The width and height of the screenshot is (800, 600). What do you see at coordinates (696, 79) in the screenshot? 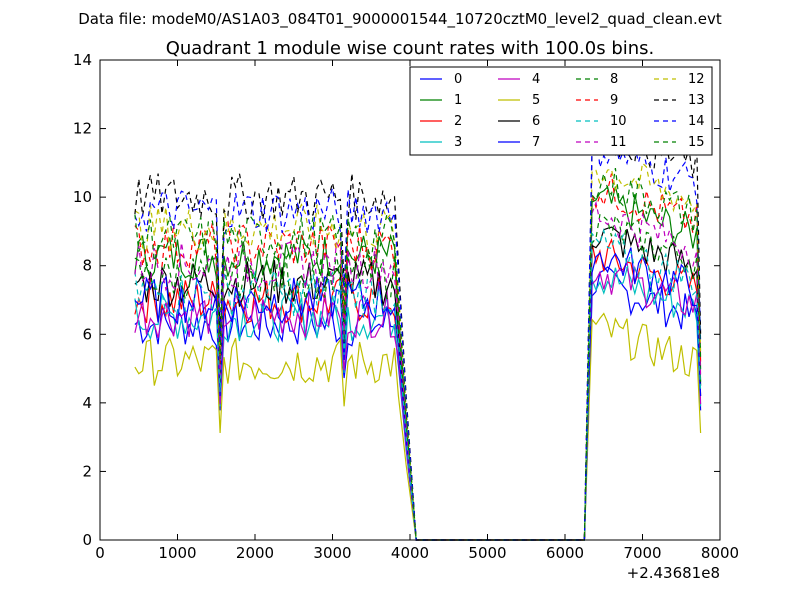
I see `legend-label-12: 12` at bounding box center [696, 79].